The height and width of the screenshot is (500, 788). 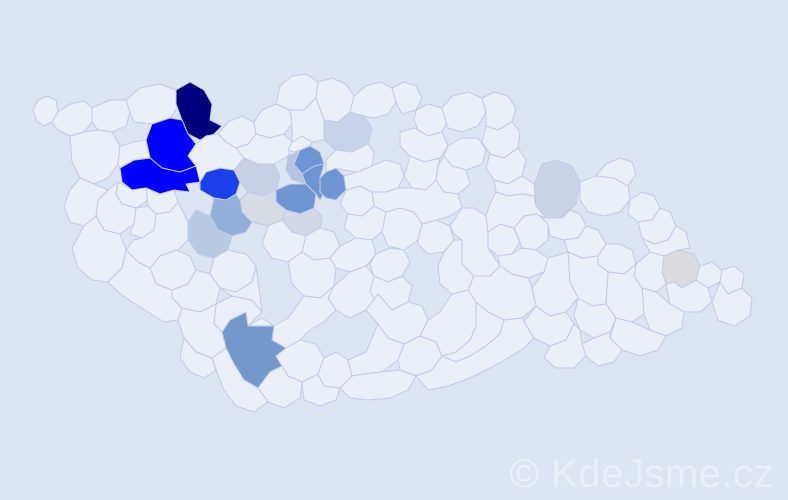 What do you see at coordinates (348, 132) in the screenshot?
I see `district-mlada-boleslav` at bounding box center [348, 132].